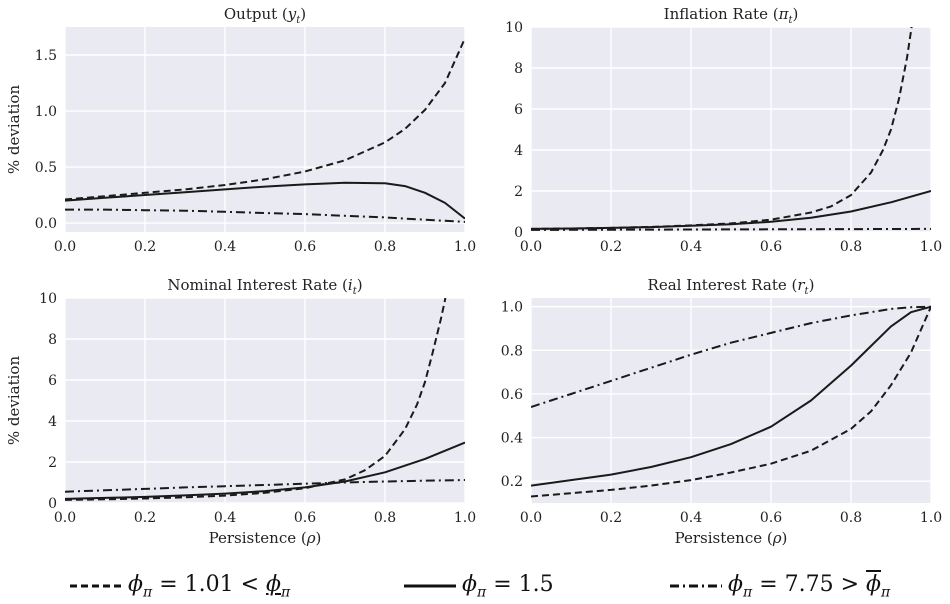 The image size is (950, 604). What do you see at coordinates (731, 15) in the screenshot?
I see `panel-title: Inflation Rate (πt)` at bounding box center [731, 15].